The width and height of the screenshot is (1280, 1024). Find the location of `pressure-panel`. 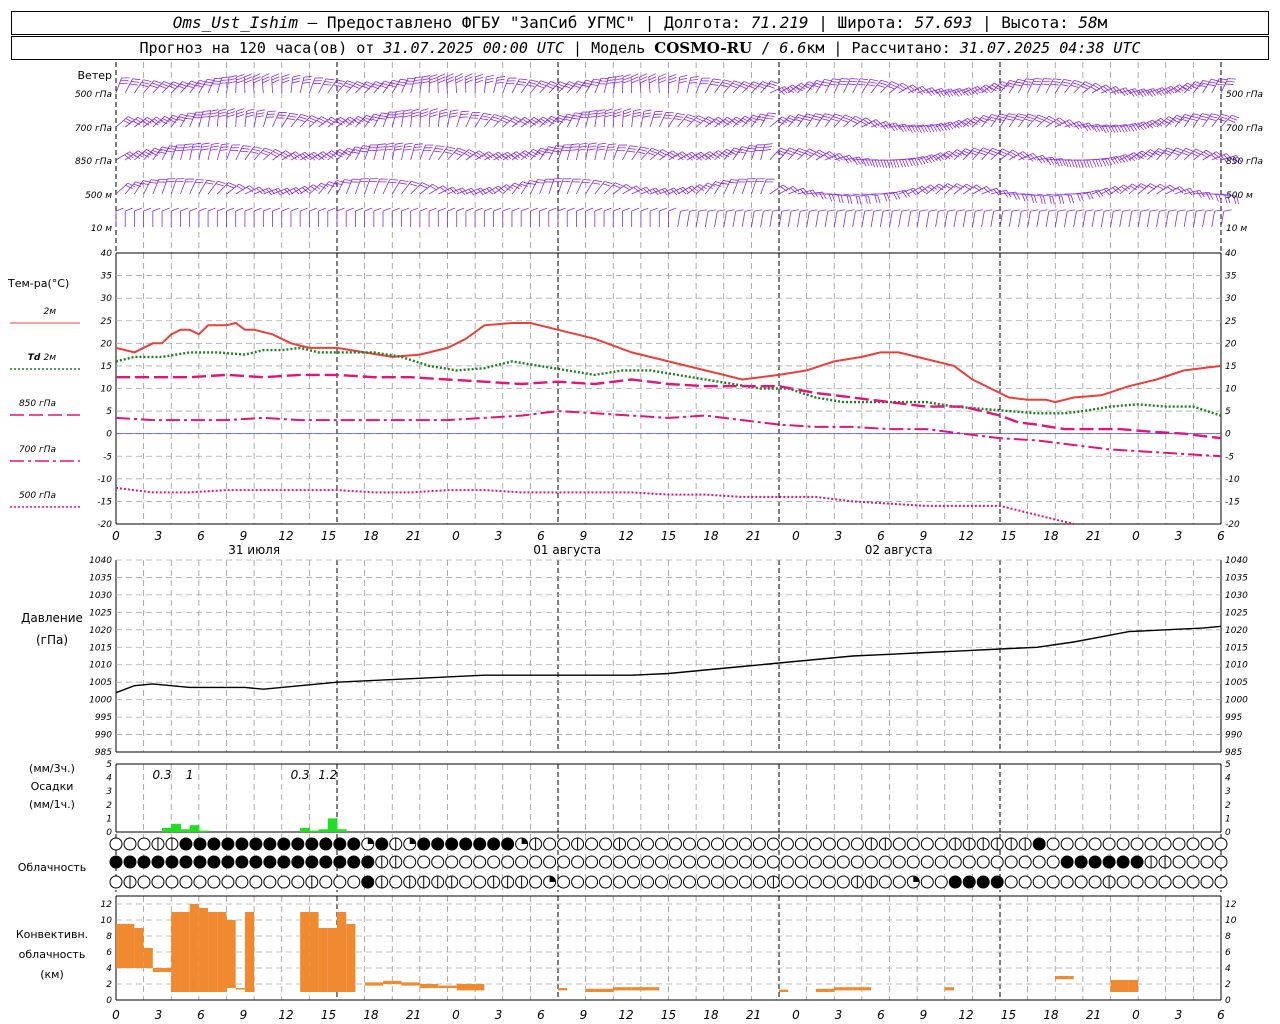

pressure-panel is located at coordinates (668, 659).